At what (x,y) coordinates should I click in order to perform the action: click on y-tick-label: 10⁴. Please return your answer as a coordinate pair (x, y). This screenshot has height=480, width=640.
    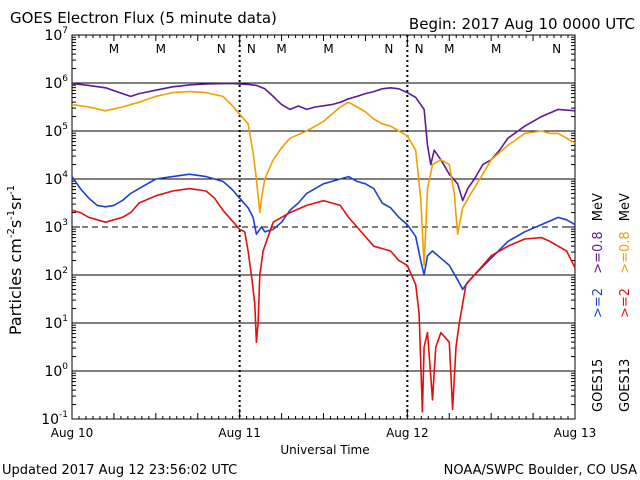
    Looking at the image, I should click on (56, 179).